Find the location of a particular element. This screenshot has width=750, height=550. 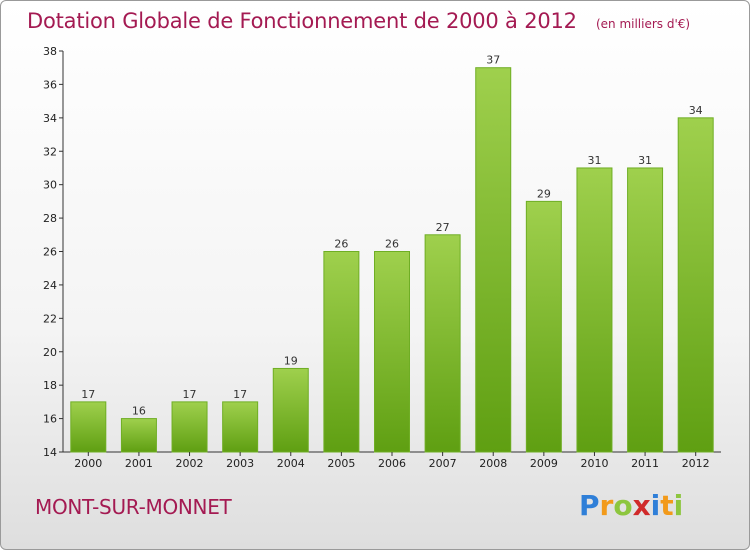

x-tick-label: 2010 is located at coordinates (594, 463).